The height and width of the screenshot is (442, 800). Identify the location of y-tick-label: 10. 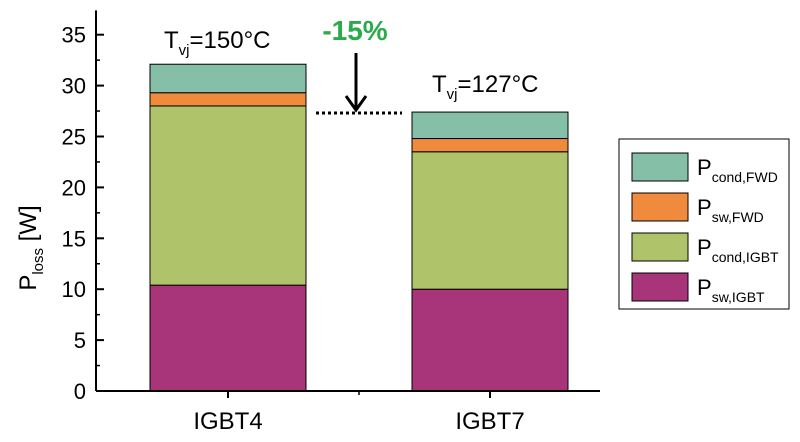
(74, 289).